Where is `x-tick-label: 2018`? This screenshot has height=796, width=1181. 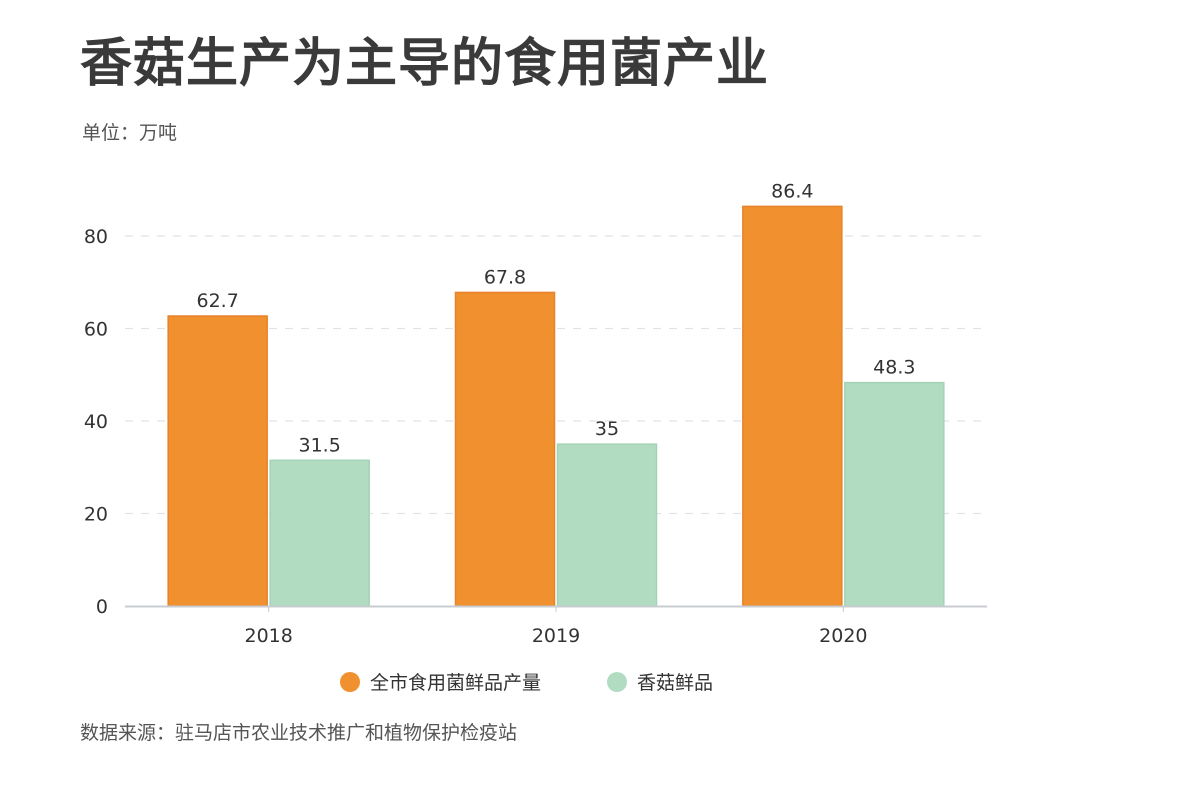 x-tick-label: 2018 is located at coordinates (268, 636).